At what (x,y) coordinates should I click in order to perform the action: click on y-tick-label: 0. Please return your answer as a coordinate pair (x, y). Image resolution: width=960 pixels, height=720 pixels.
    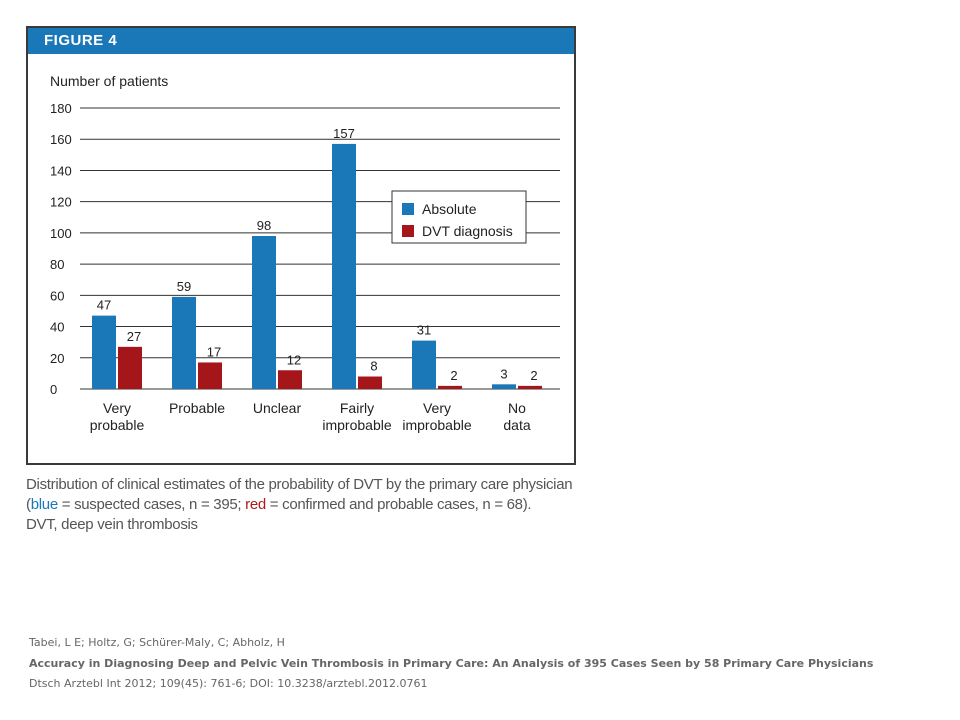
    Looking at the image, I should click on (53, 389).